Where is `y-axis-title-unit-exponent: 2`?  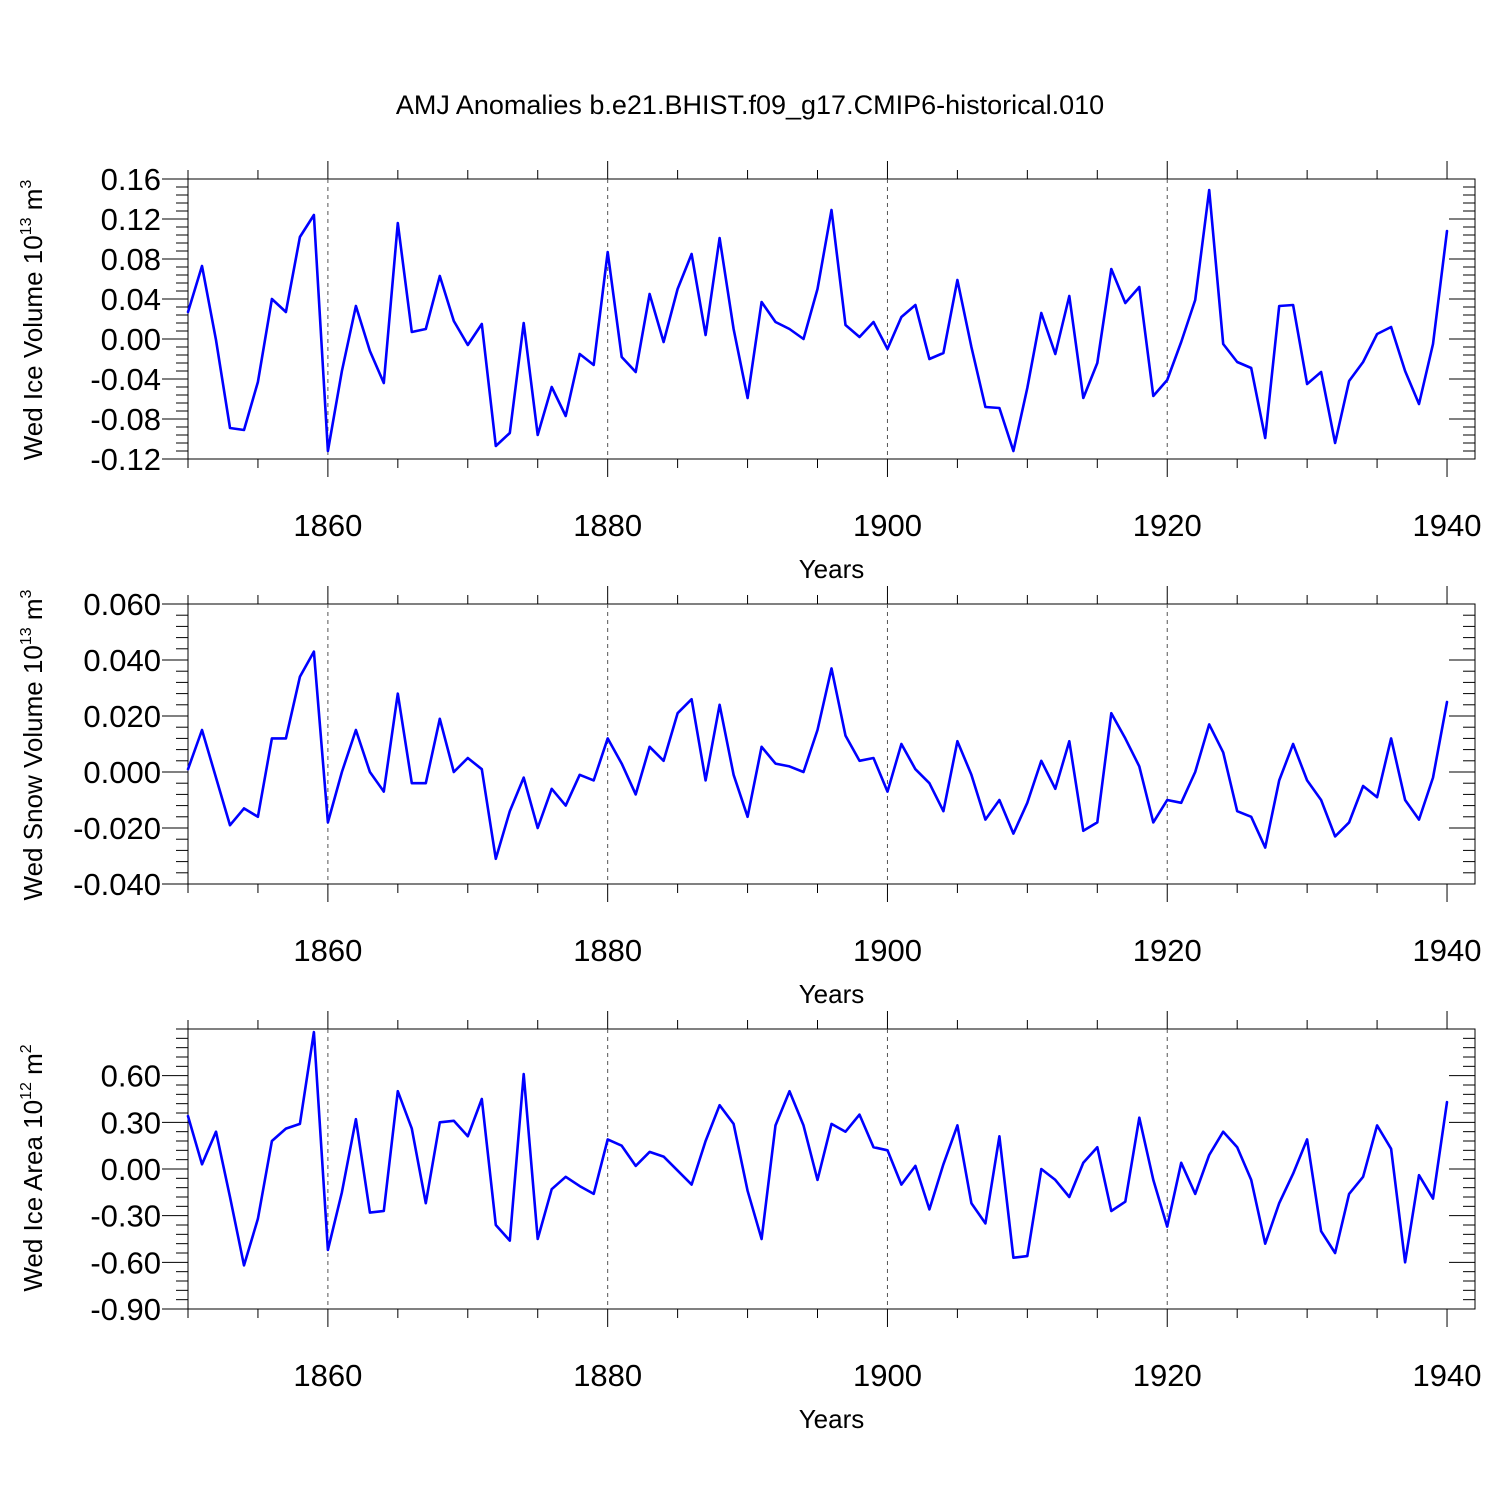
y-axis-title-unit-exponent: 2 is located at coordinates (26, 1048).